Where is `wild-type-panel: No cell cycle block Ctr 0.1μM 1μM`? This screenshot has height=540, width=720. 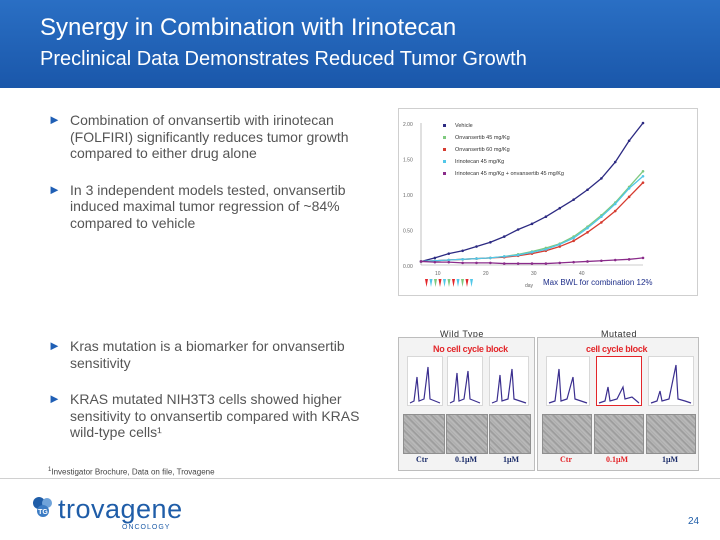
wild-type-panel: No cell cycle block Ctr 0.1μM 1μM is located at coordinates (466, 404).